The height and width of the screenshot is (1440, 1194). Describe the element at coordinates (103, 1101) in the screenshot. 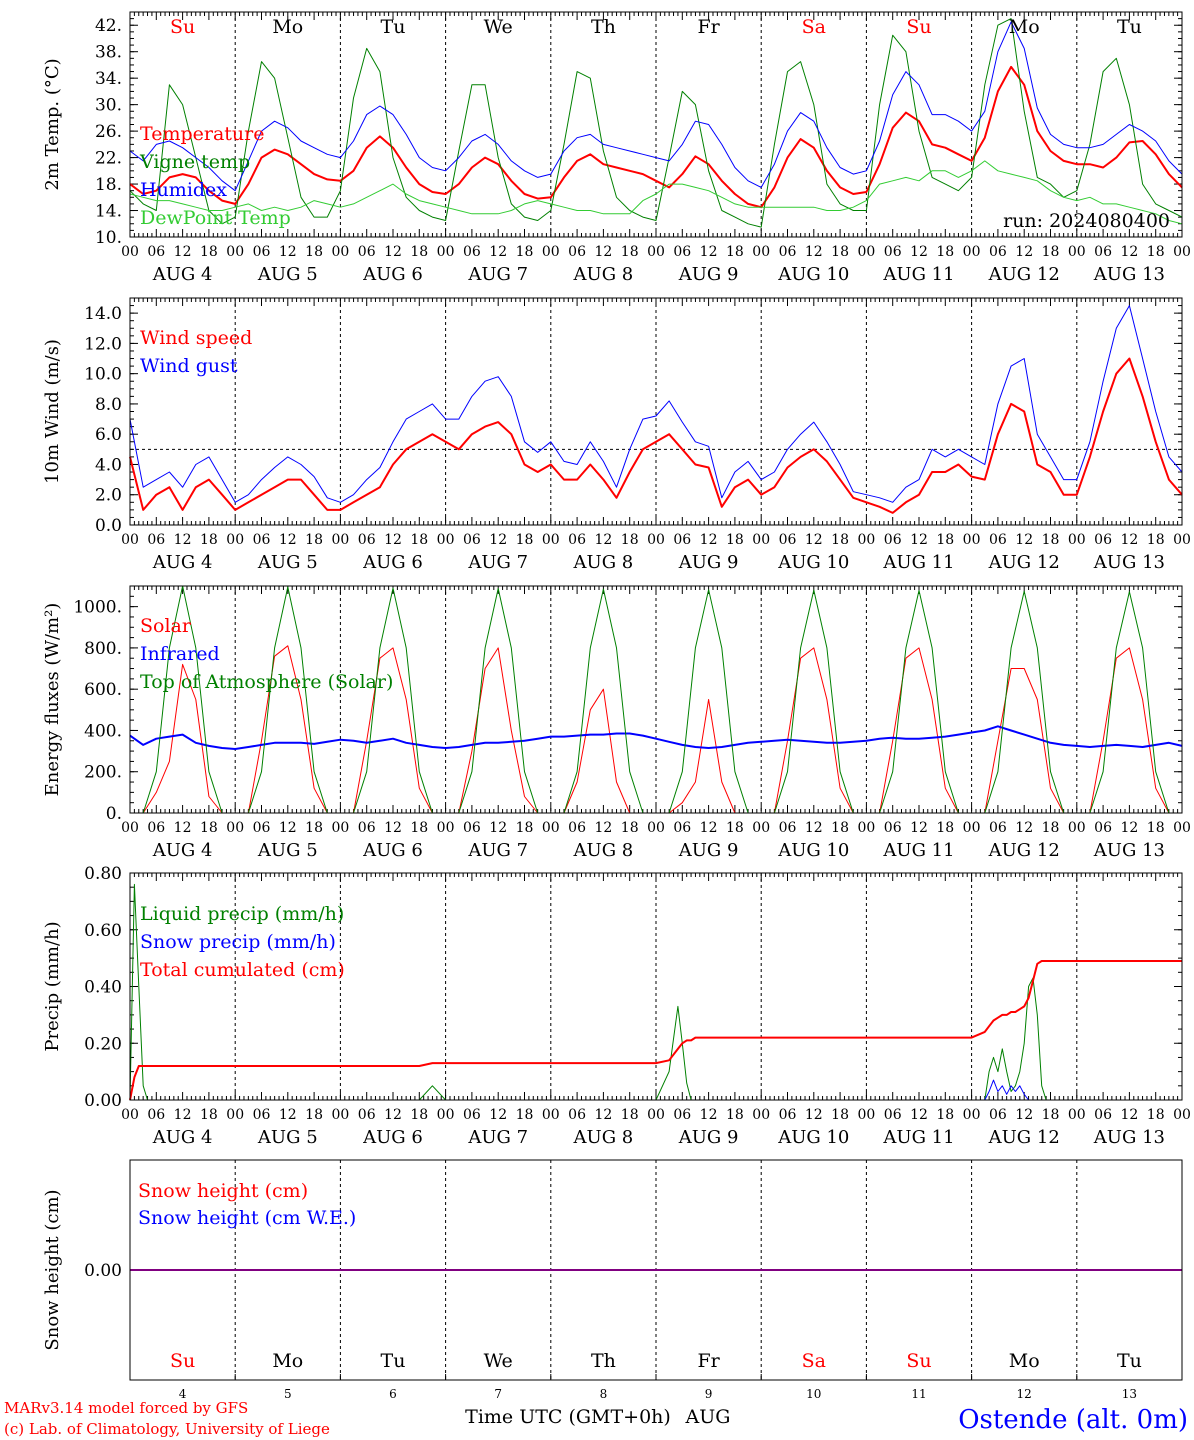

I see `y-tick-label: 0.00` at that location.